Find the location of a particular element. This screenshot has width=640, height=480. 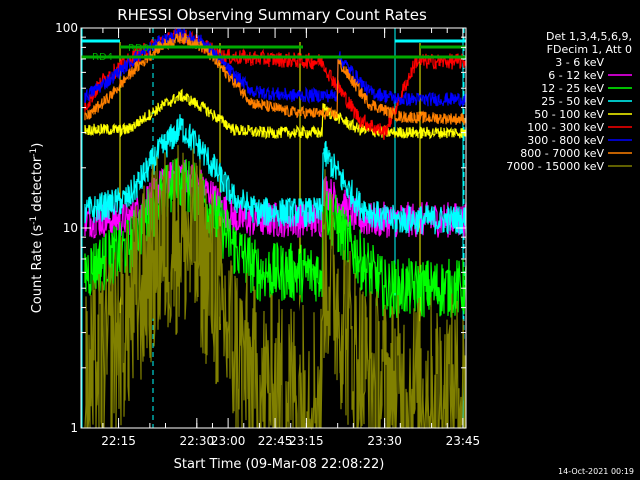

legend-label-2: 12 - 25 keV is located at coordinates (572, 88).